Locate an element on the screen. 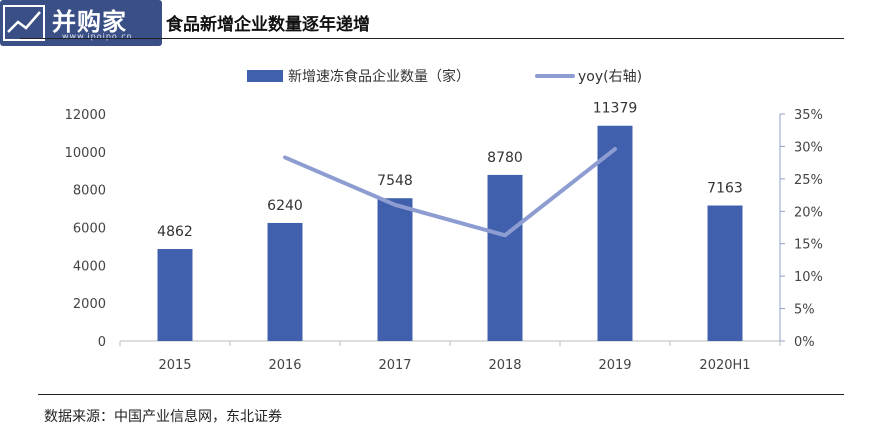 The width and height of the screenshot is (870, 444). x-tick-label: 2019 is located at coordinates (614, 365).